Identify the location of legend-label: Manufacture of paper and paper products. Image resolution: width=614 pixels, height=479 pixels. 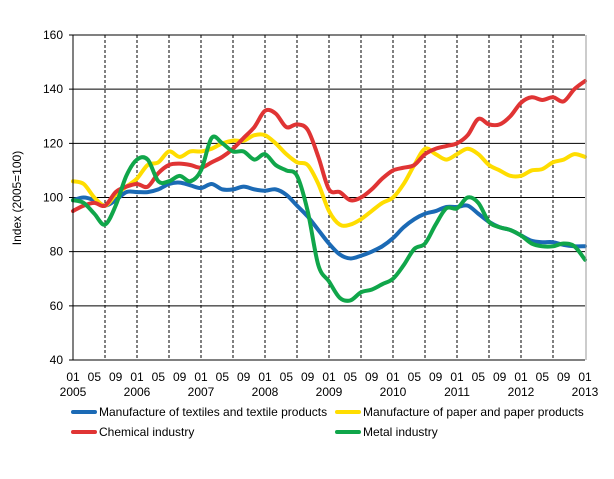
(473, 412).